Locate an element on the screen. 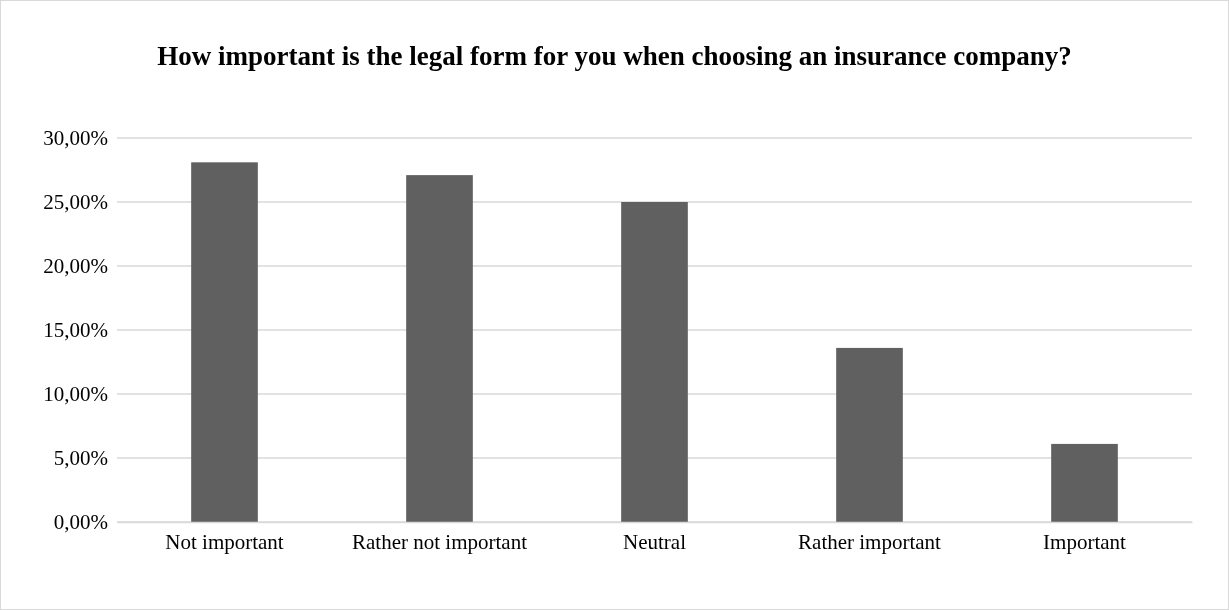 This screenshot has width=1229, height=610. chart-title: How important is the legal form for you when choosing an insurance company? is located at coordinates (614, 56).